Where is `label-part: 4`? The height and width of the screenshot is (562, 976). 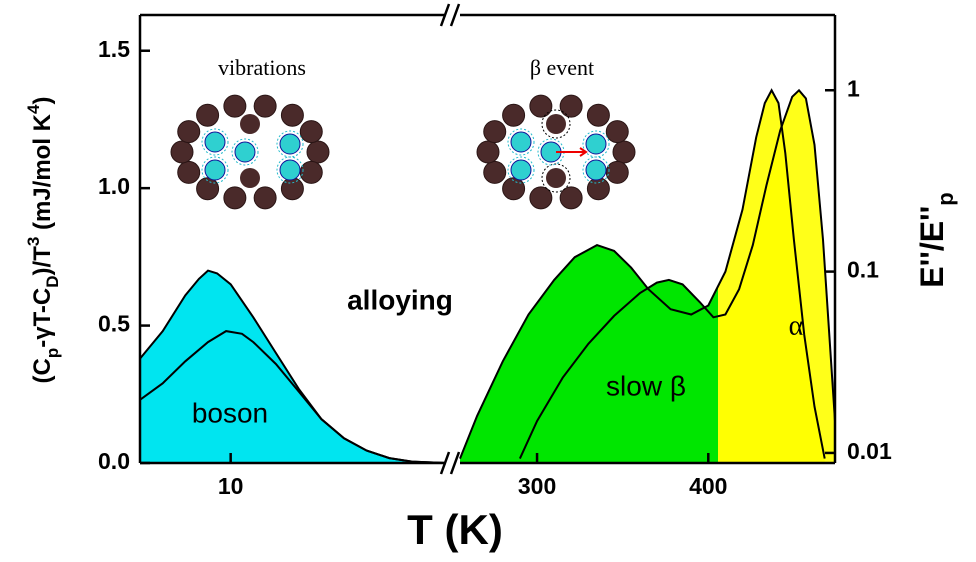 label-part: 4 is located at coordinates (33, 109).